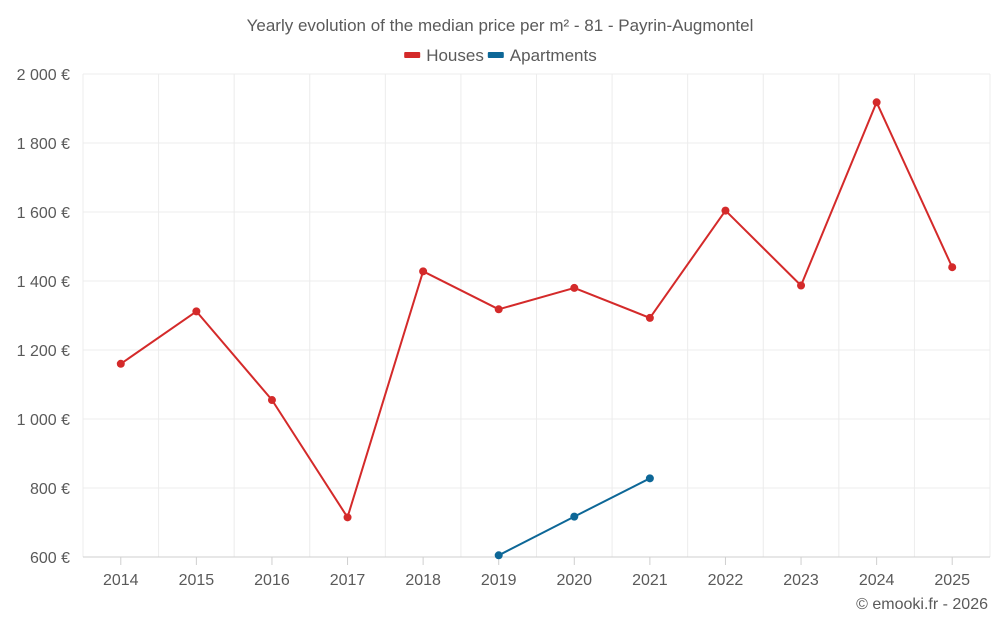 The image size is (1000, 625). I want to click on y-tick-label: 2 000 €, so click(43, 75).